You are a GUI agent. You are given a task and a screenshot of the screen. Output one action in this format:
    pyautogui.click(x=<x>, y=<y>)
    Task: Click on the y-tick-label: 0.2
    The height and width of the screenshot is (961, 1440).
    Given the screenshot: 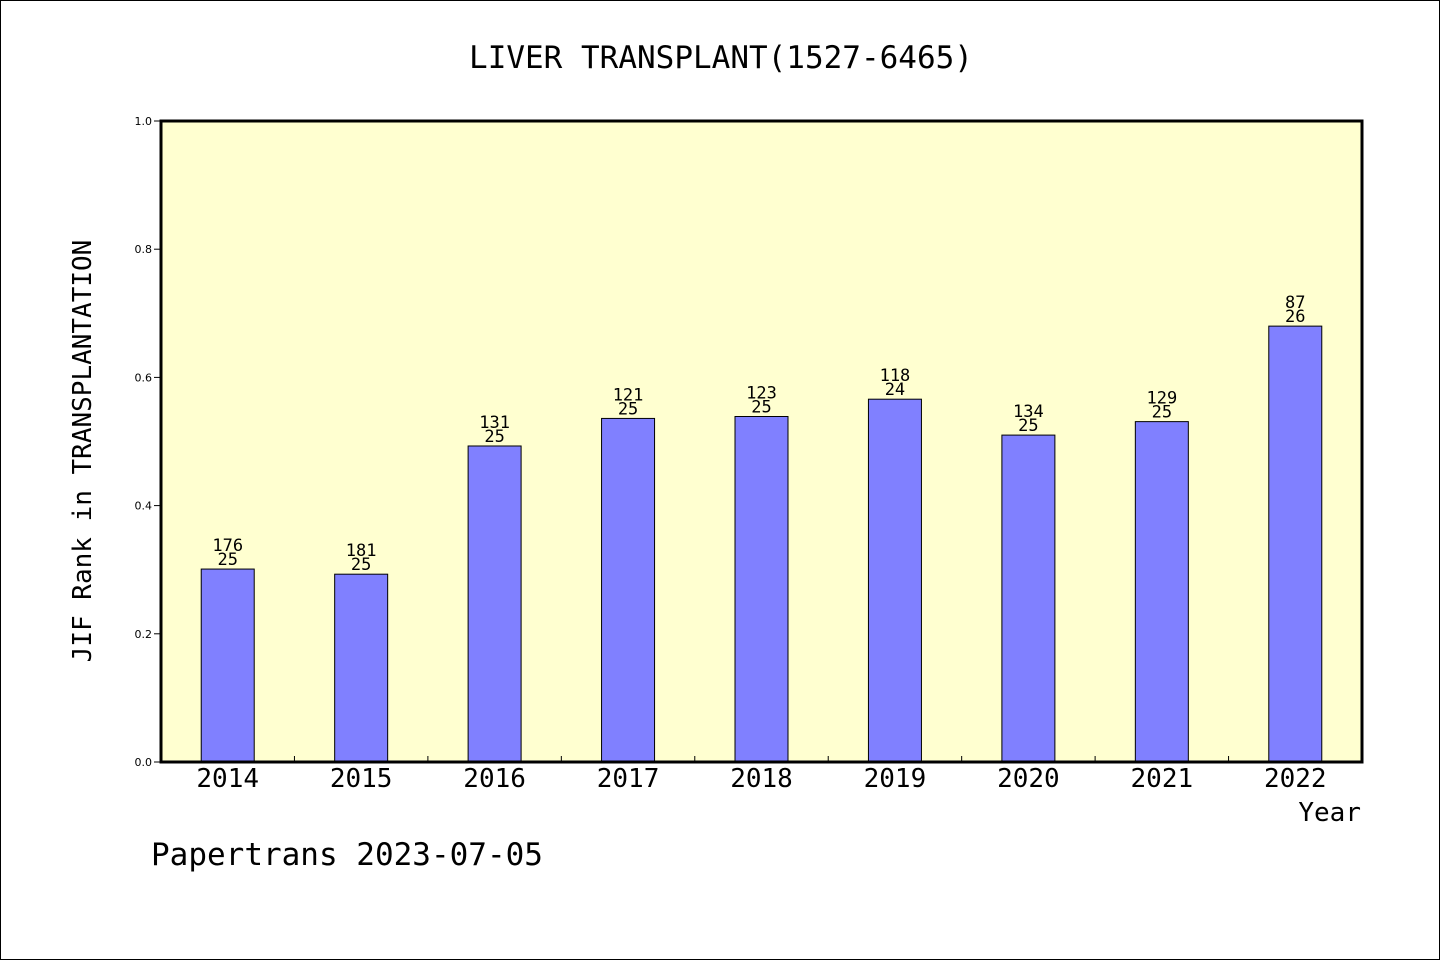 What is the action you would take?
    pyautogui.click(x=144, y=634)
    